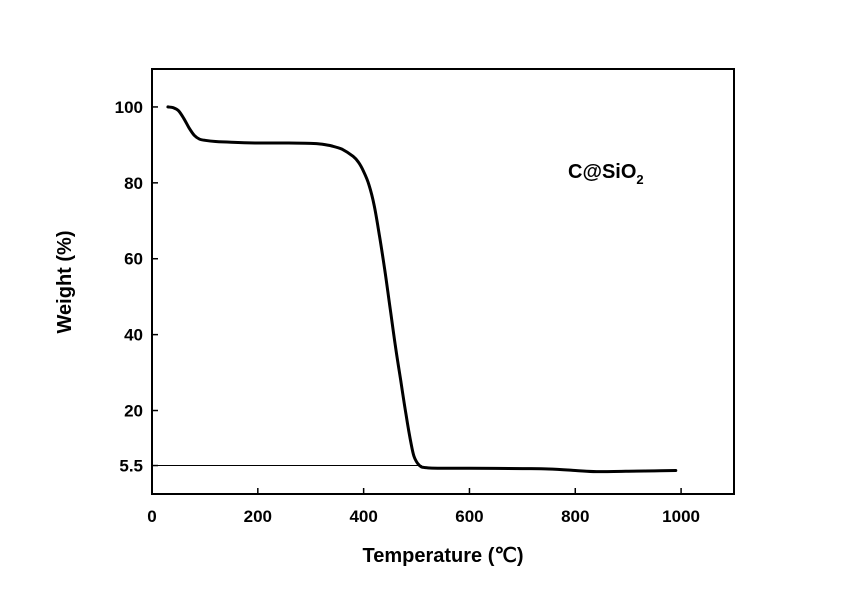 The height and width of the screenshot is (594, 852). I want to click on x-axis-title: Temperature (℃), so click(442, 556).